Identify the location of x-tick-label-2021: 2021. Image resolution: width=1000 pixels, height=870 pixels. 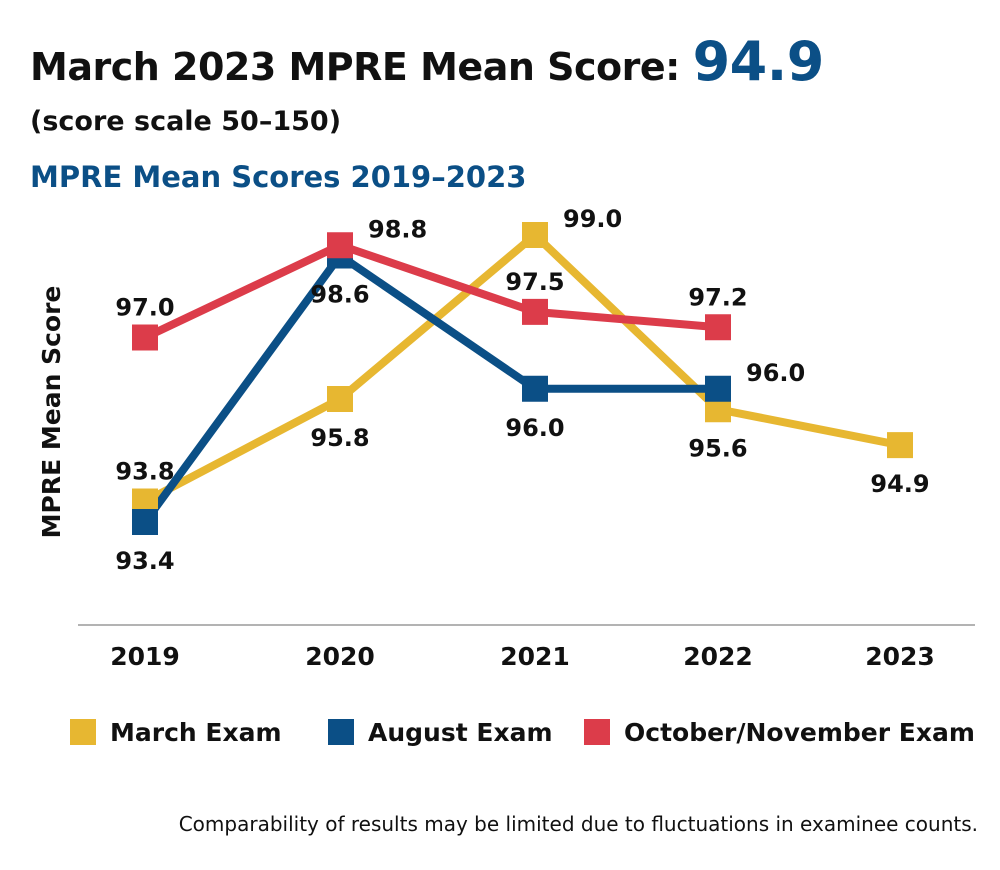
(535, 656).